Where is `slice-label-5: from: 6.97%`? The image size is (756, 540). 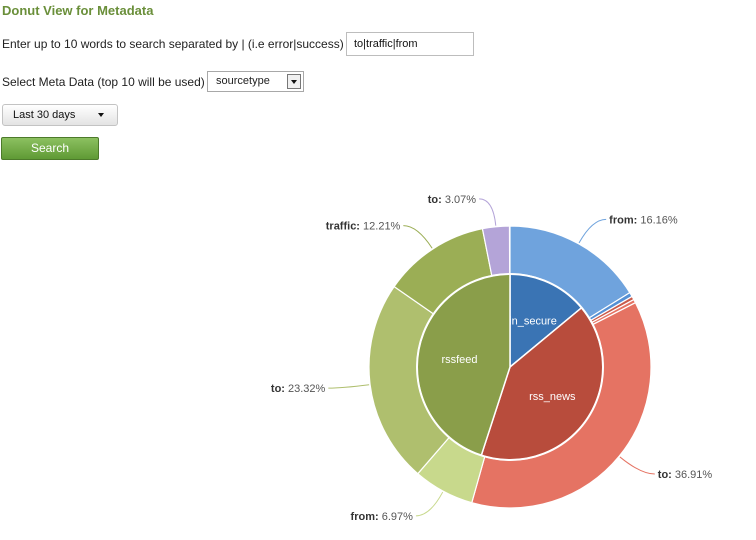 slice-label-5: from: 6.97% is located at coordinates (382, 517).